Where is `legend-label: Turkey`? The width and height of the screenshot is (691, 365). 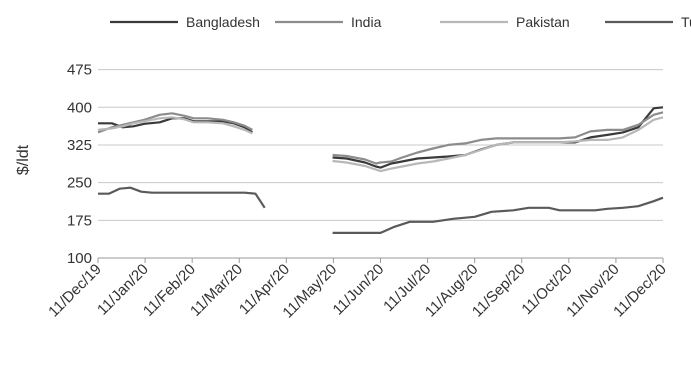 legend-label: Turkey is located at coordinates (686, 22).